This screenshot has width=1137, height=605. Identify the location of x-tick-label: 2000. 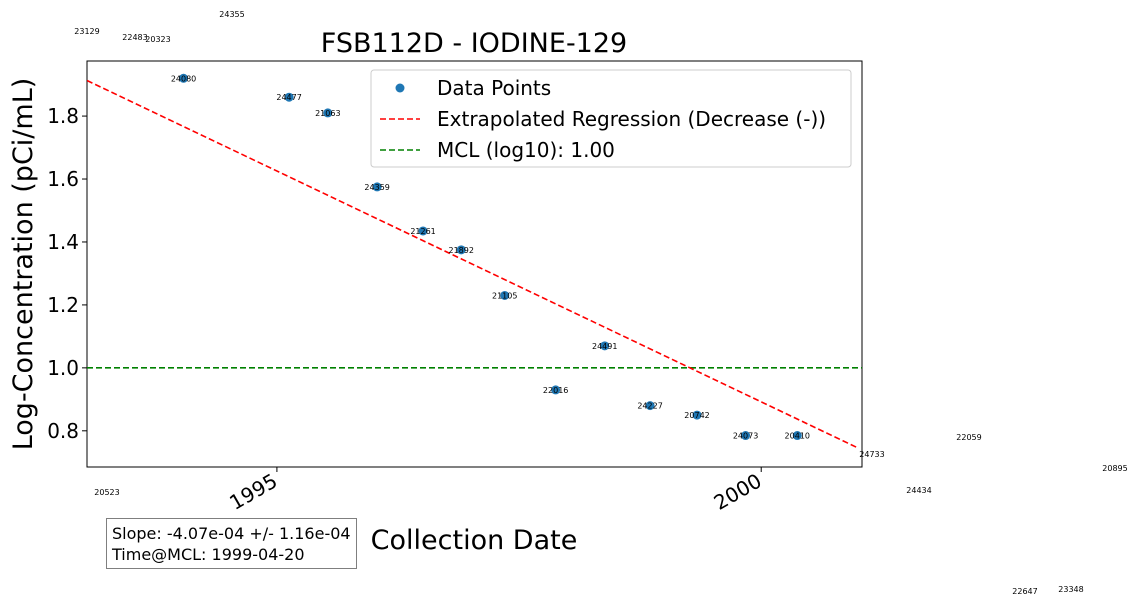
(738, 492).